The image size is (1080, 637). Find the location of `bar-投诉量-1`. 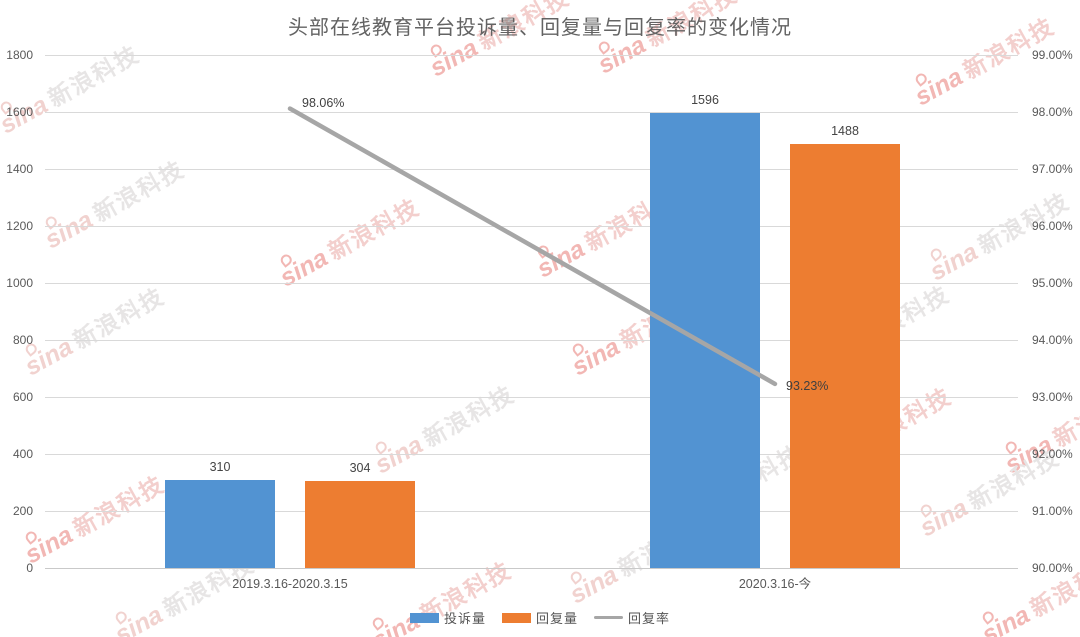

bar-投诉量-1 is located at coordinates (705, 340).